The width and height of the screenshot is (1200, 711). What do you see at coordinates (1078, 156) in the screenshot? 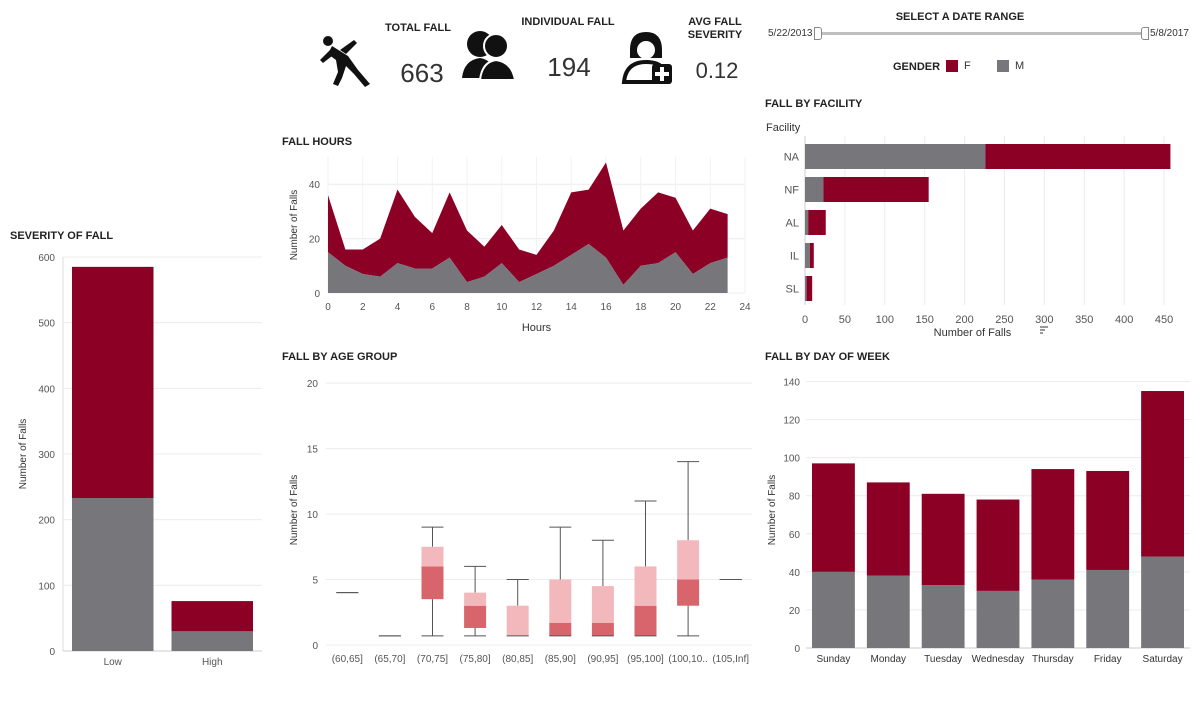
I see `facility-bar-na-f` at bounding box center [1078, 156].